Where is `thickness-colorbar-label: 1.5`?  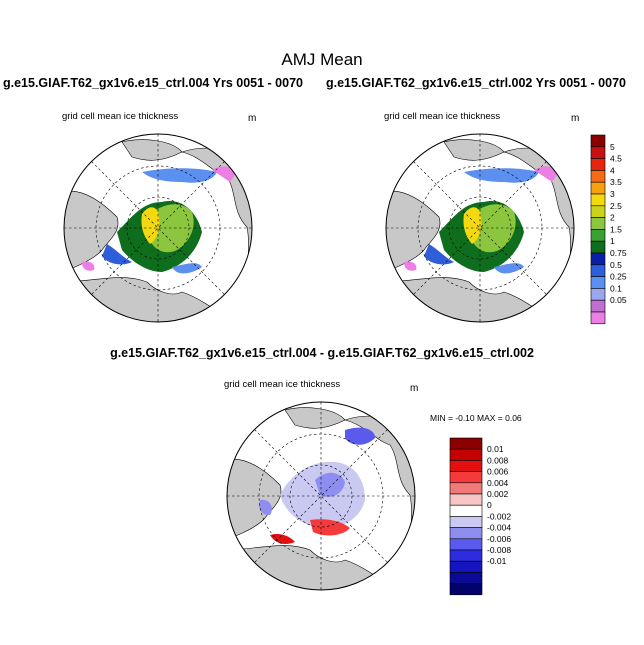 thickness-colorbar-label: 1.5 is located at coordinates (616, 229).